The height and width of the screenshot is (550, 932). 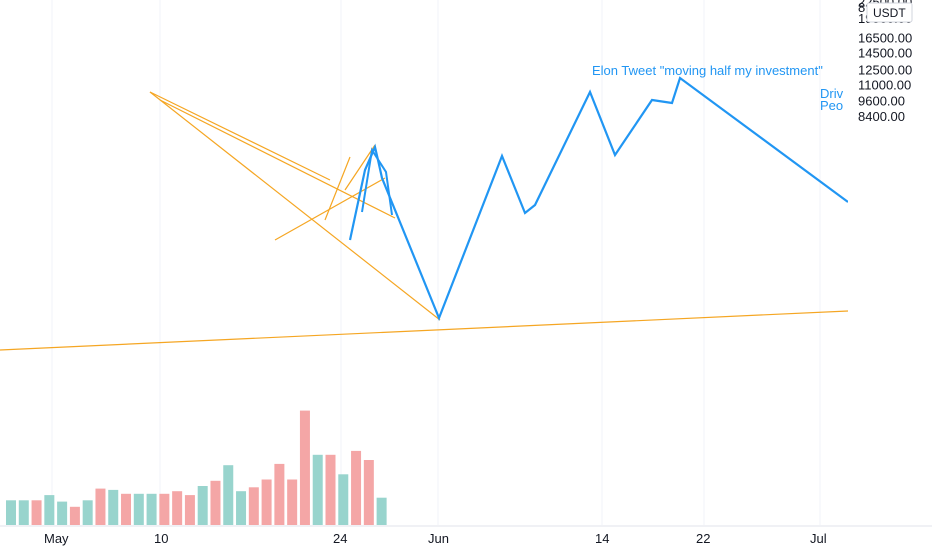 I want to click on x-tick-label: 14, so click(x=602, y=538).